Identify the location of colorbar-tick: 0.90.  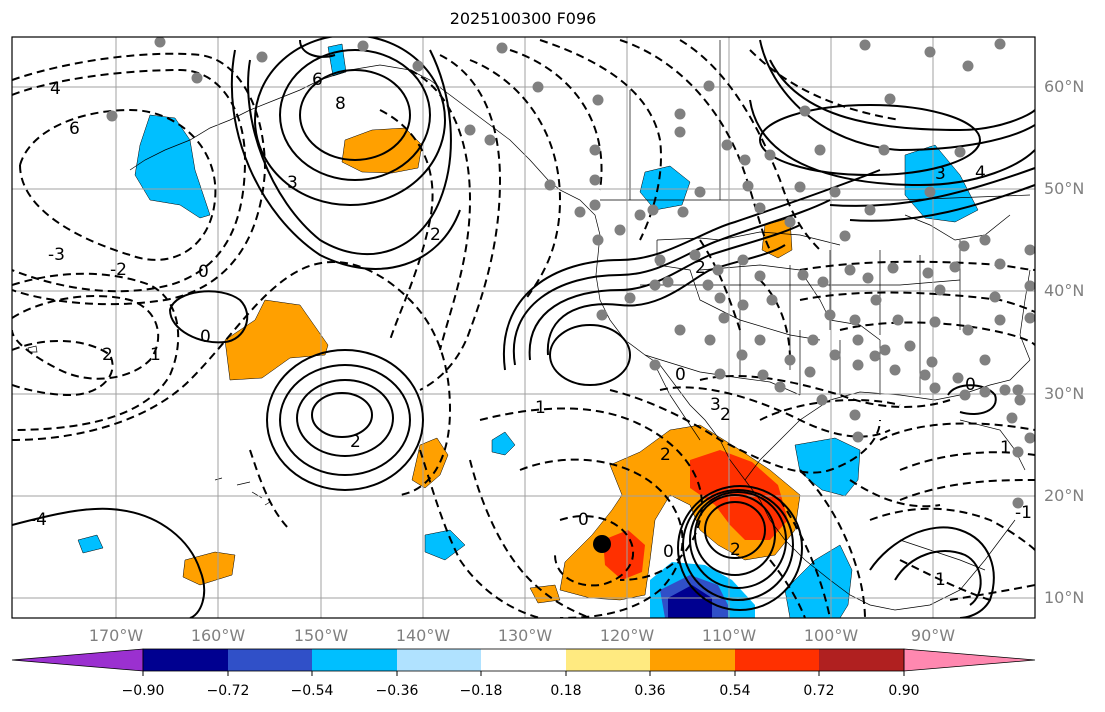
(904, 691).